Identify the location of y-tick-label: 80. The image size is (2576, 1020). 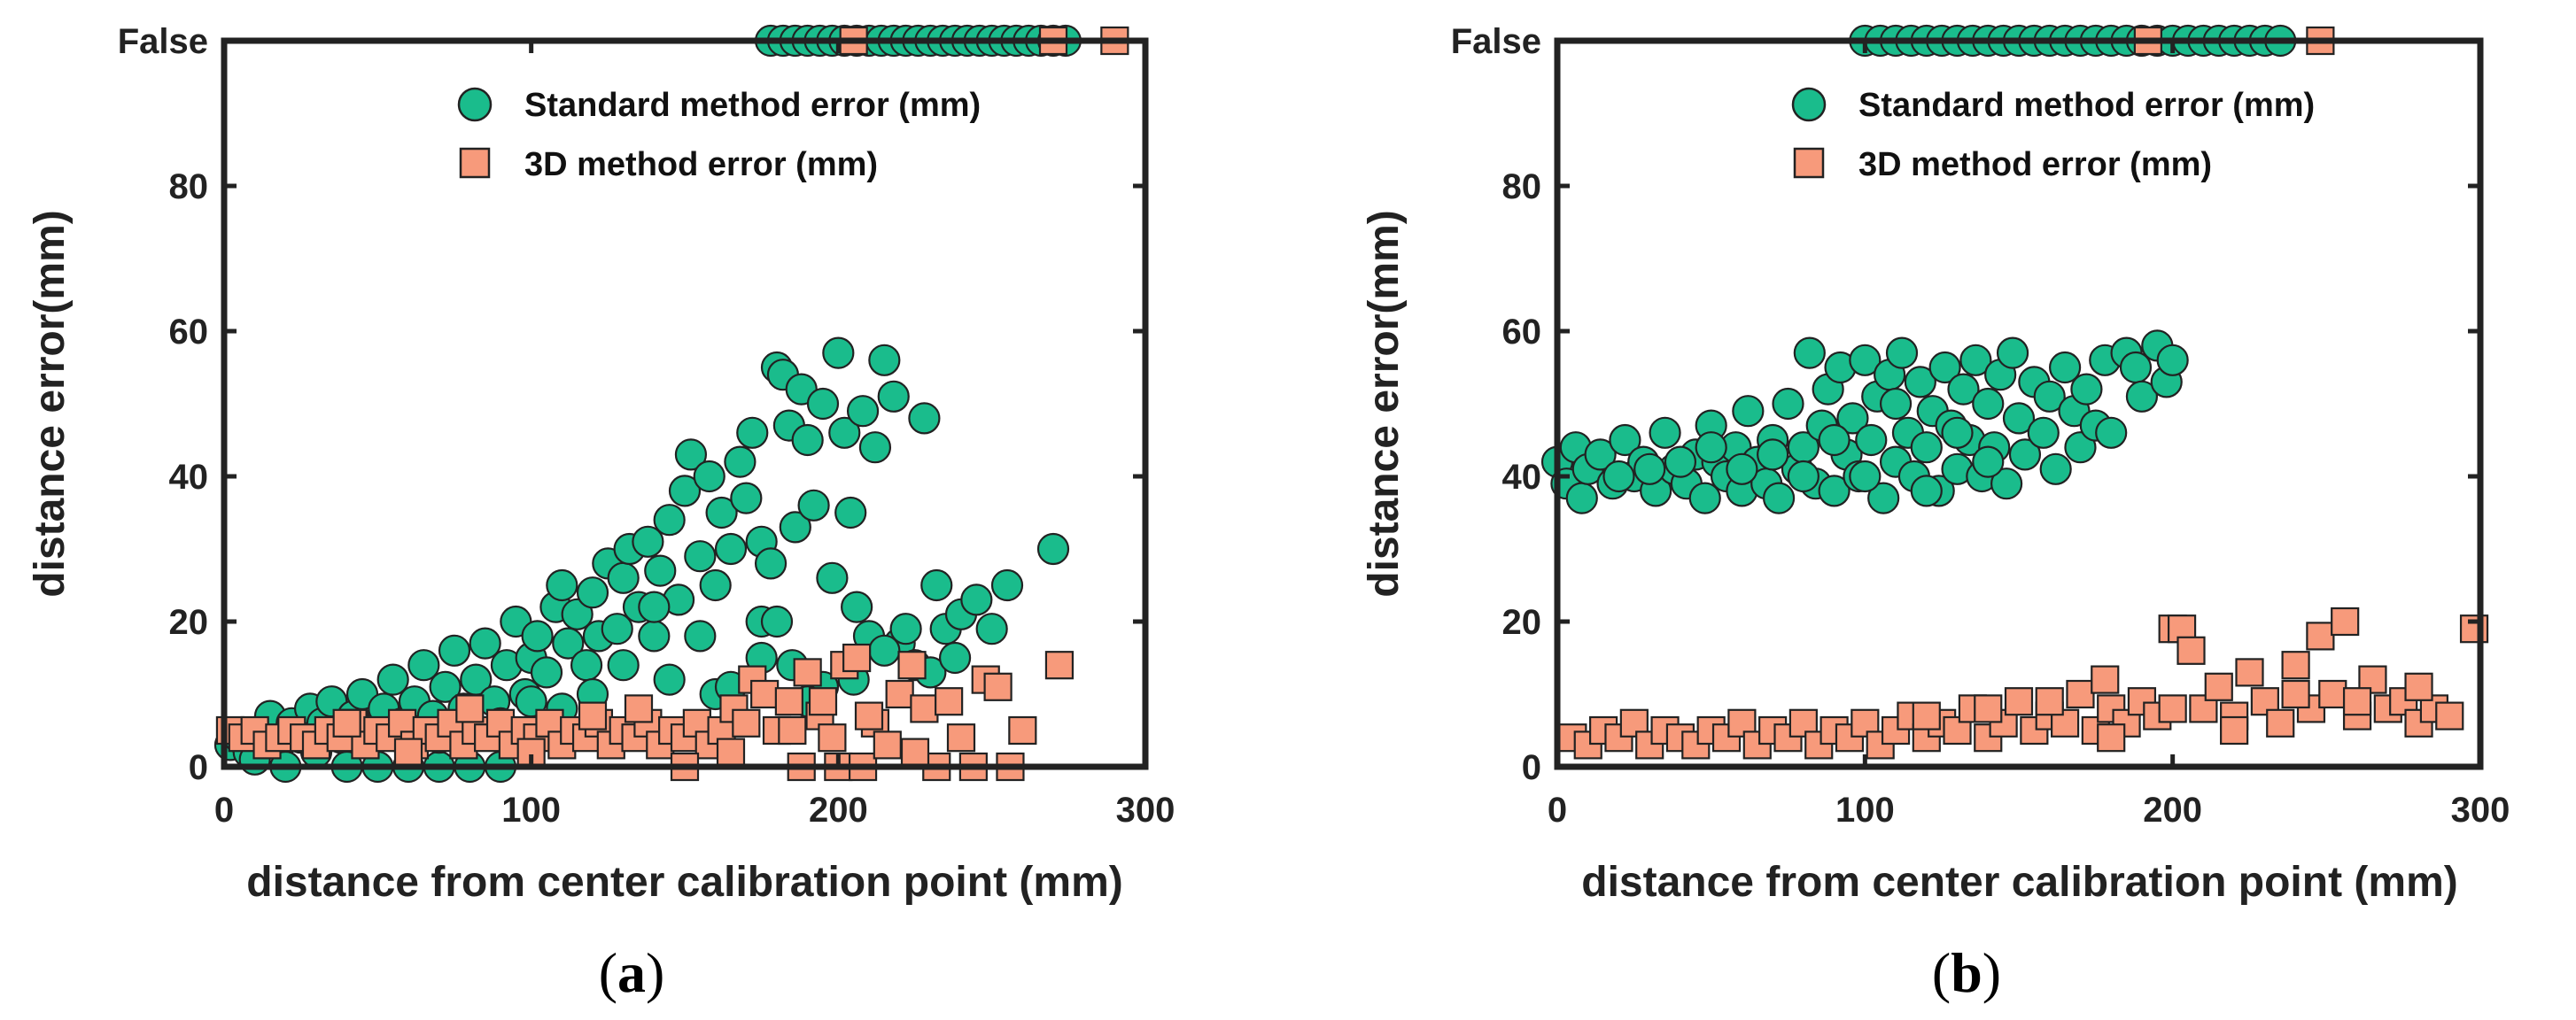
(189, 186).